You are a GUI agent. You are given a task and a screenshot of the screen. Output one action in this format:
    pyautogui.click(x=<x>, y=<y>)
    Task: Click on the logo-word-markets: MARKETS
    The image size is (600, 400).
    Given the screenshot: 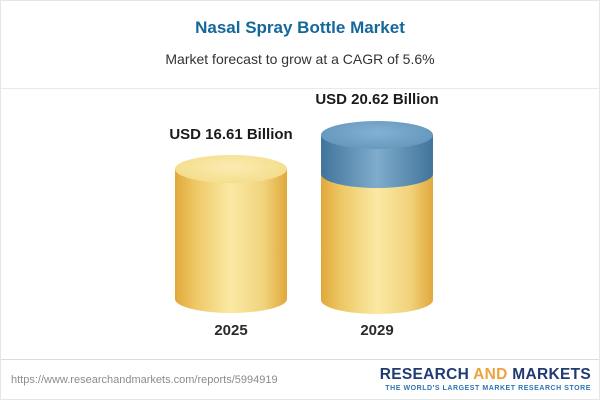 What is the action you would take?
    pyautogui.click(x=551, y=375)
    